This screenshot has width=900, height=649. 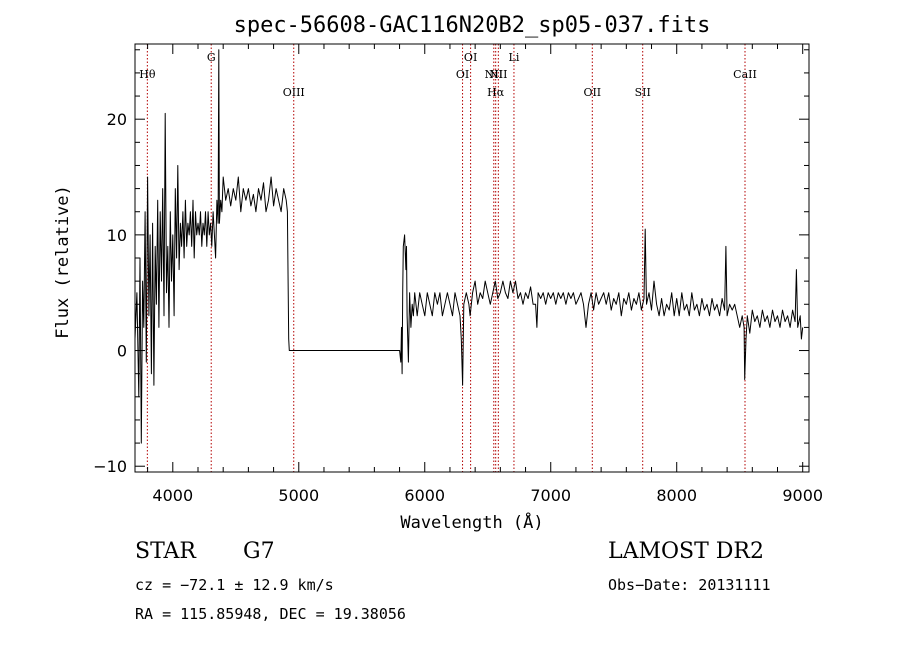 I want to click on x-tick-label: 8000, so click(x=676, y=495).